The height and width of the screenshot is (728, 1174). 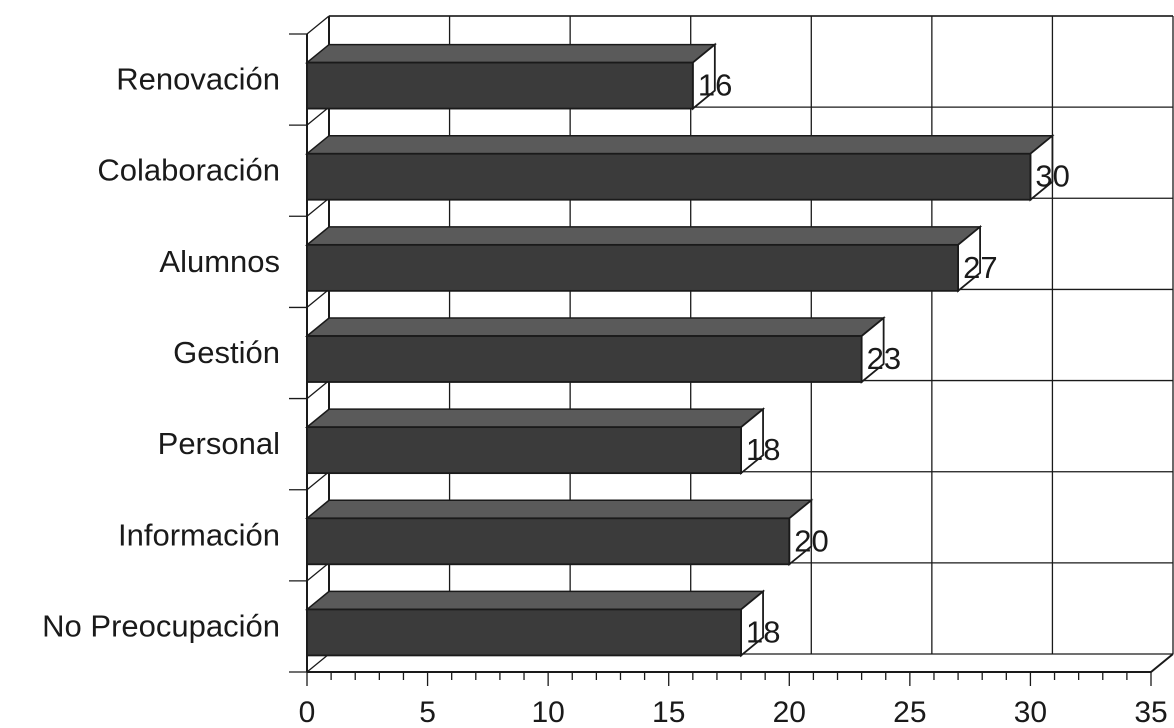 I want to click on x-tick-label: 10, so click(x=547, y=712).